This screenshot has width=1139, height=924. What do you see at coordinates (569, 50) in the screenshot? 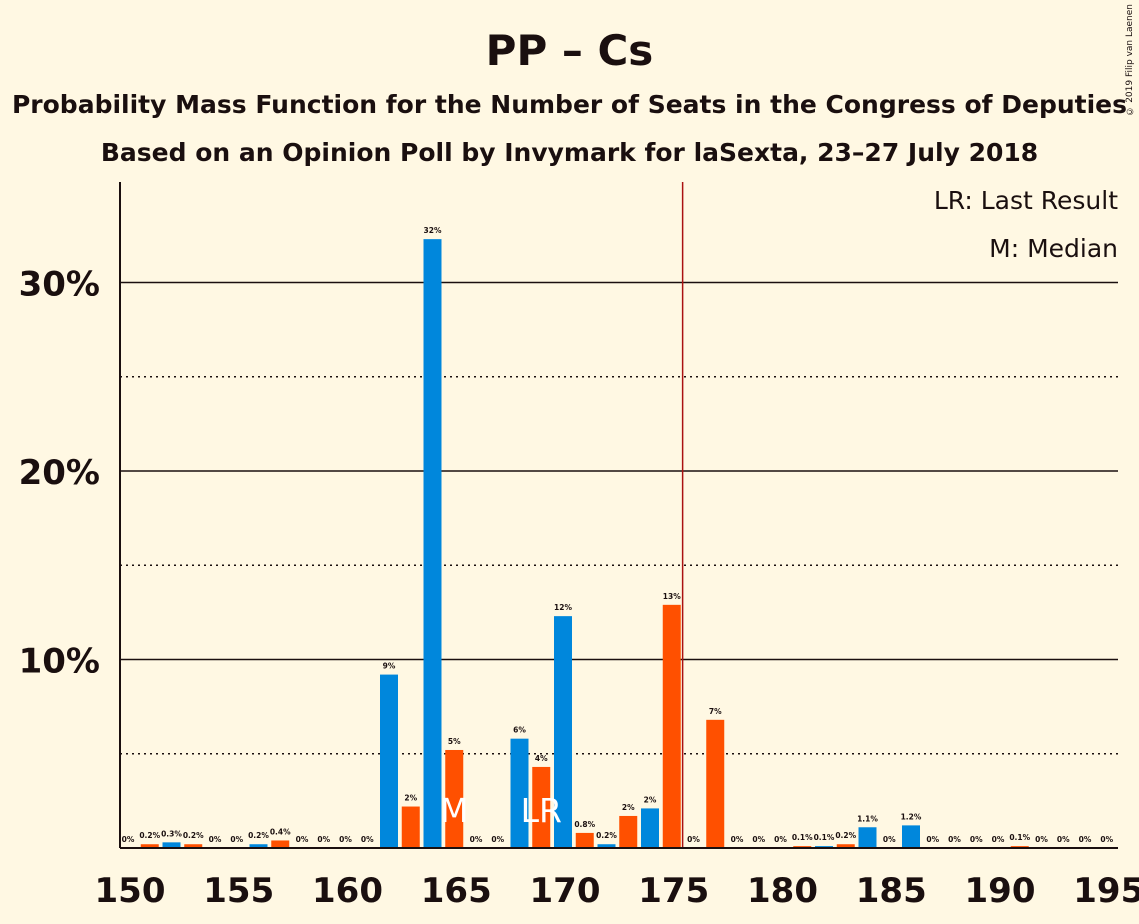
I see `chart-title: PP – Cs` at bounding box center [569, 50].